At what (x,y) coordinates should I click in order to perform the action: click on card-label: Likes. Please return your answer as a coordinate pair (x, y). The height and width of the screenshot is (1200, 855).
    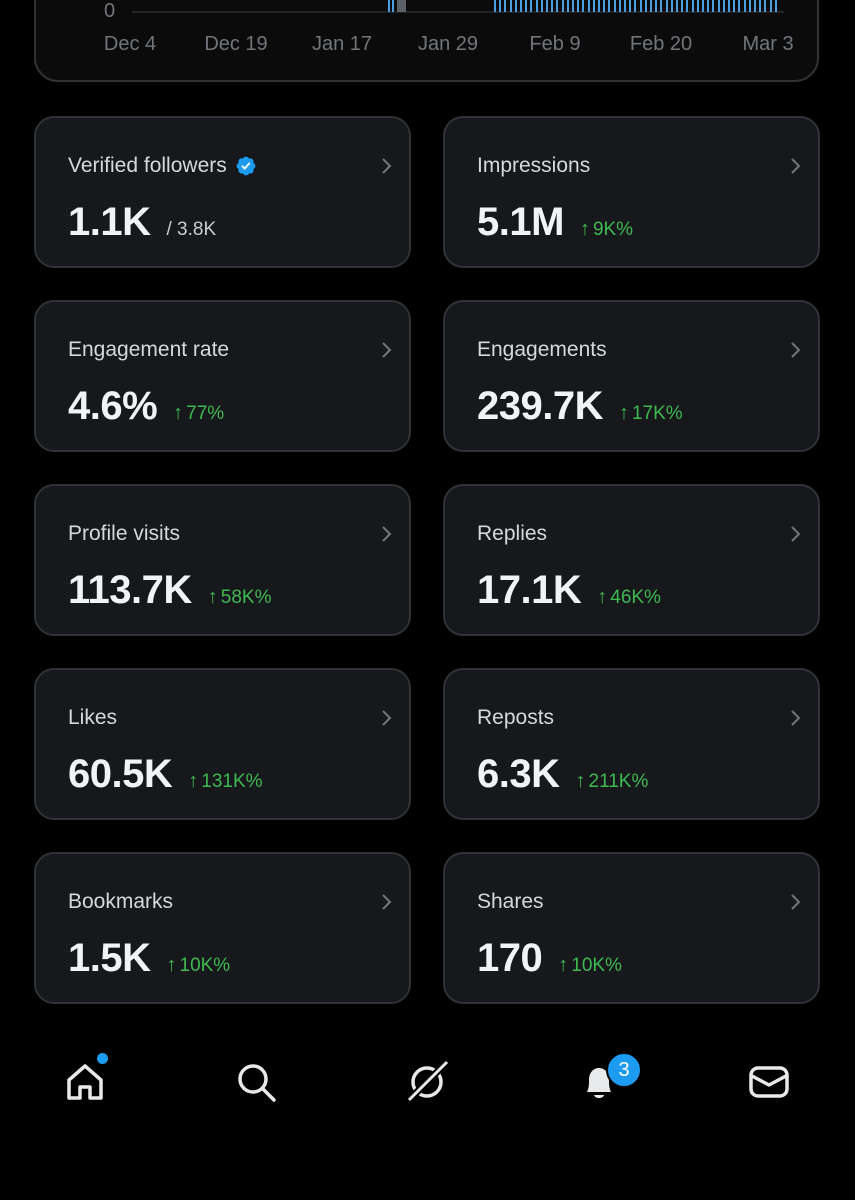
    Looking at the image, I should click on (93, 717).